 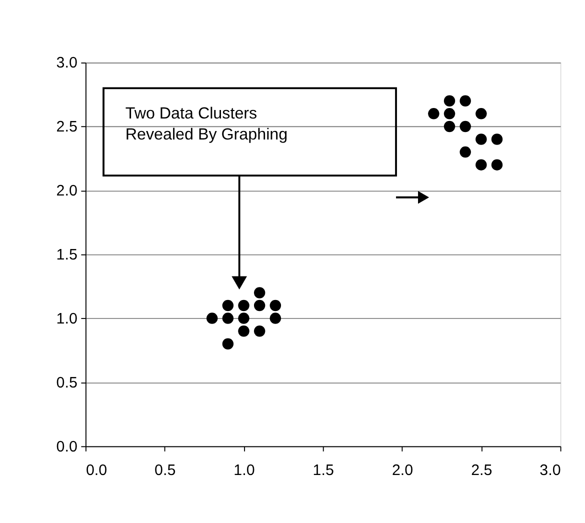 I want to click on y-tick-label: 3.0, so click(x=67, y=63).